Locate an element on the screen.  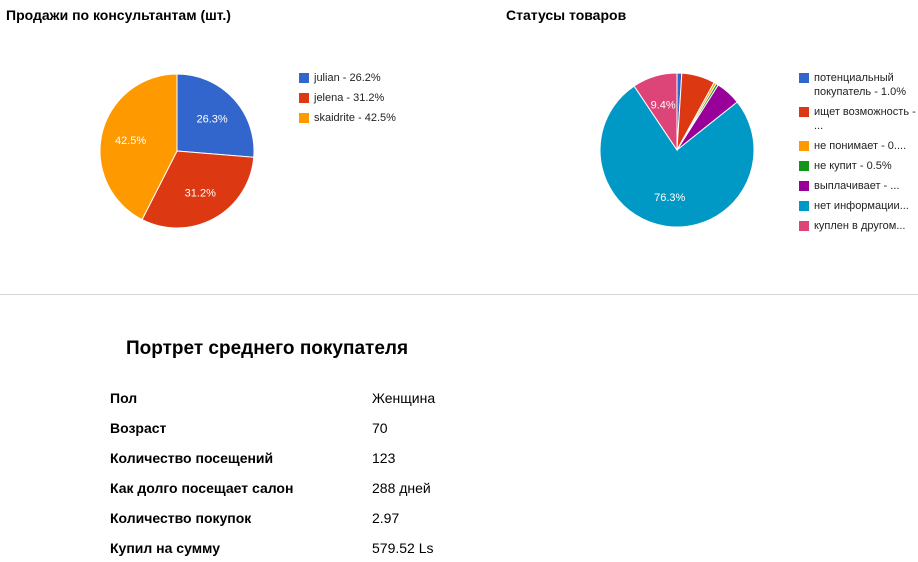
legend-label: потенциальный покупатель - 1.0% is located at coordinates (860, 85).